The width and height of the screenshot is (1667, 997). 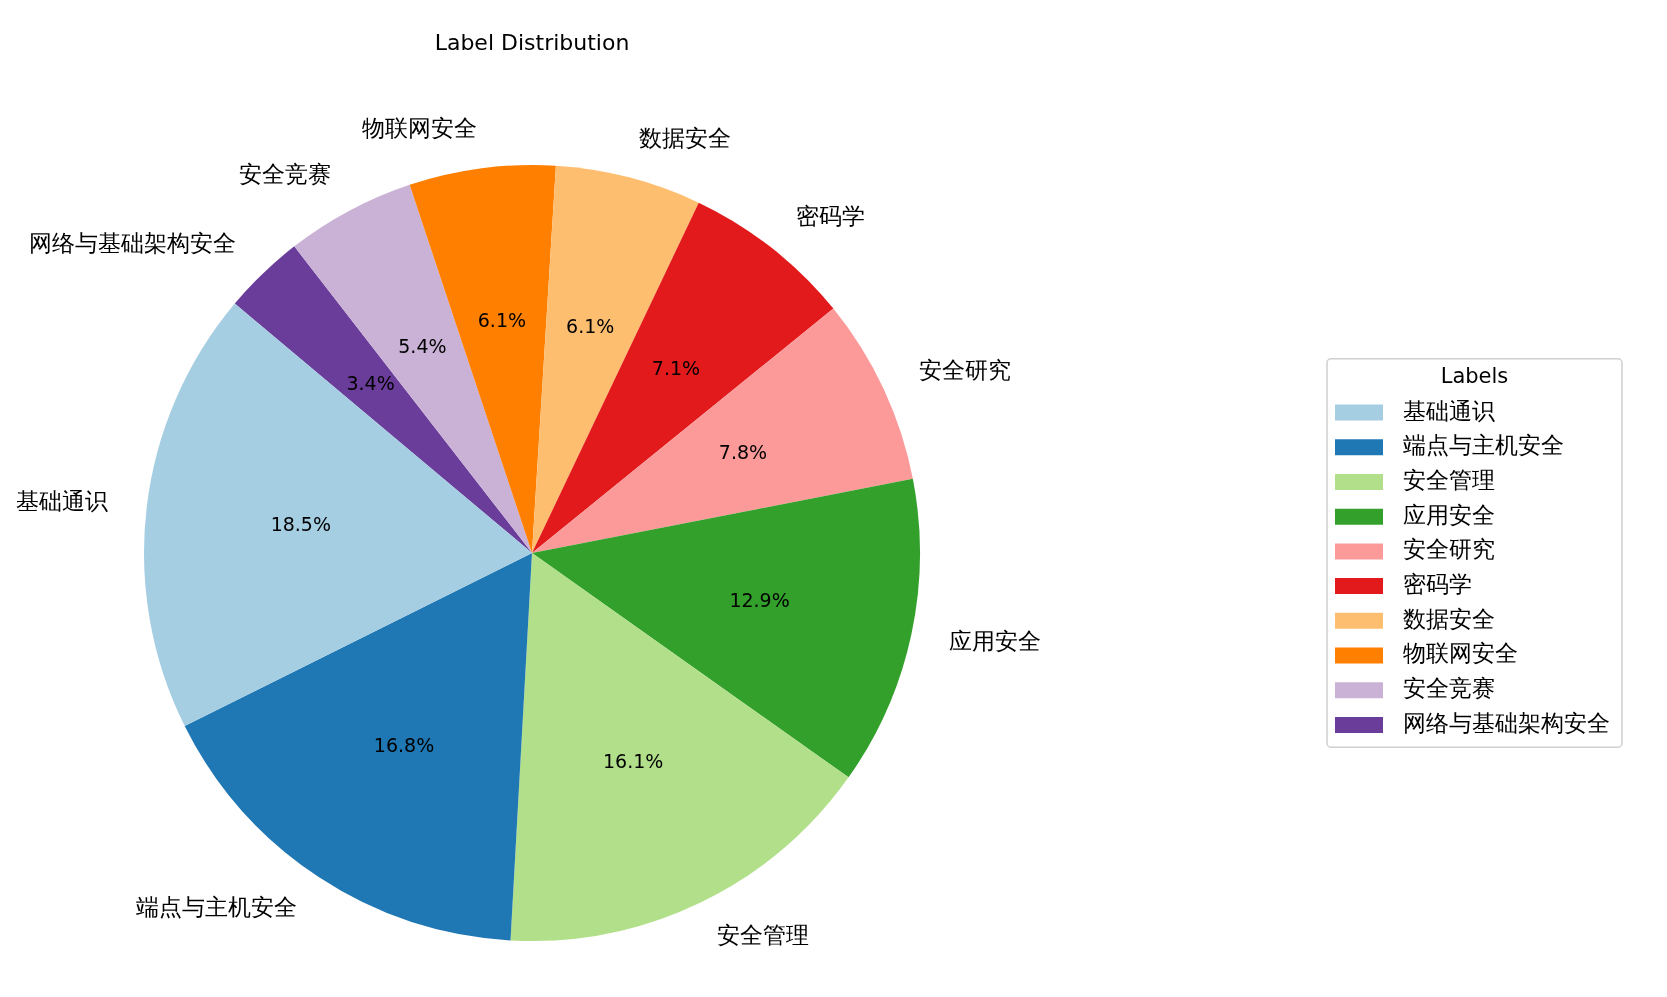 I want to click on data-label: 7.8%, so click(x=743, y=452).